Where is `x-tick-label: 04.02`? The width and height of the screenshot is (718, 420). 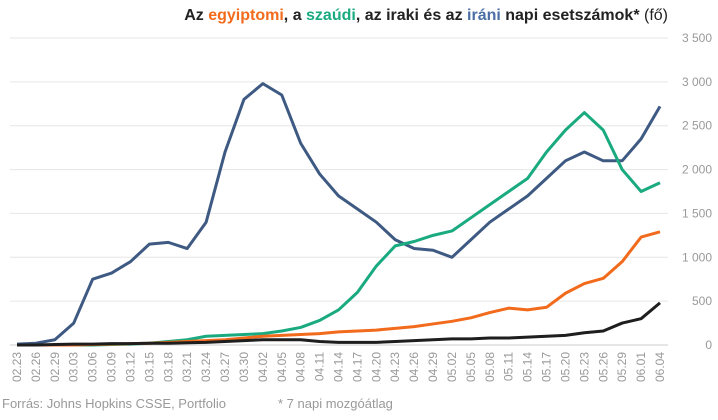
x-tick-label: 04.02 is located at coordinates (263, 367).